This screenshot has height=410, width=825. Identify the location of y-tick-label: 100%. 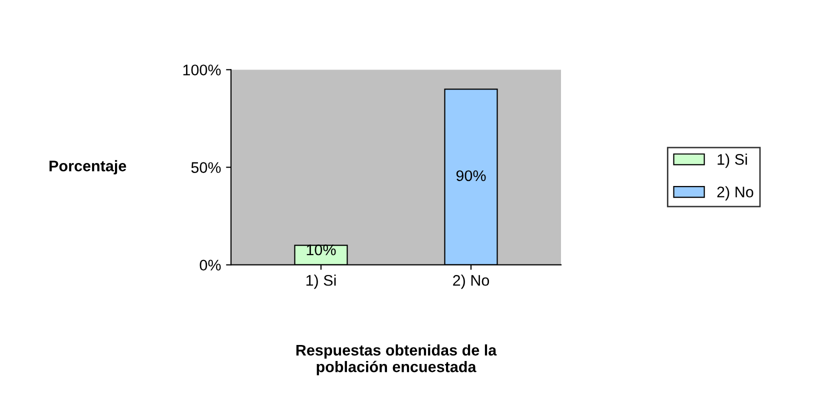
(202, 70).